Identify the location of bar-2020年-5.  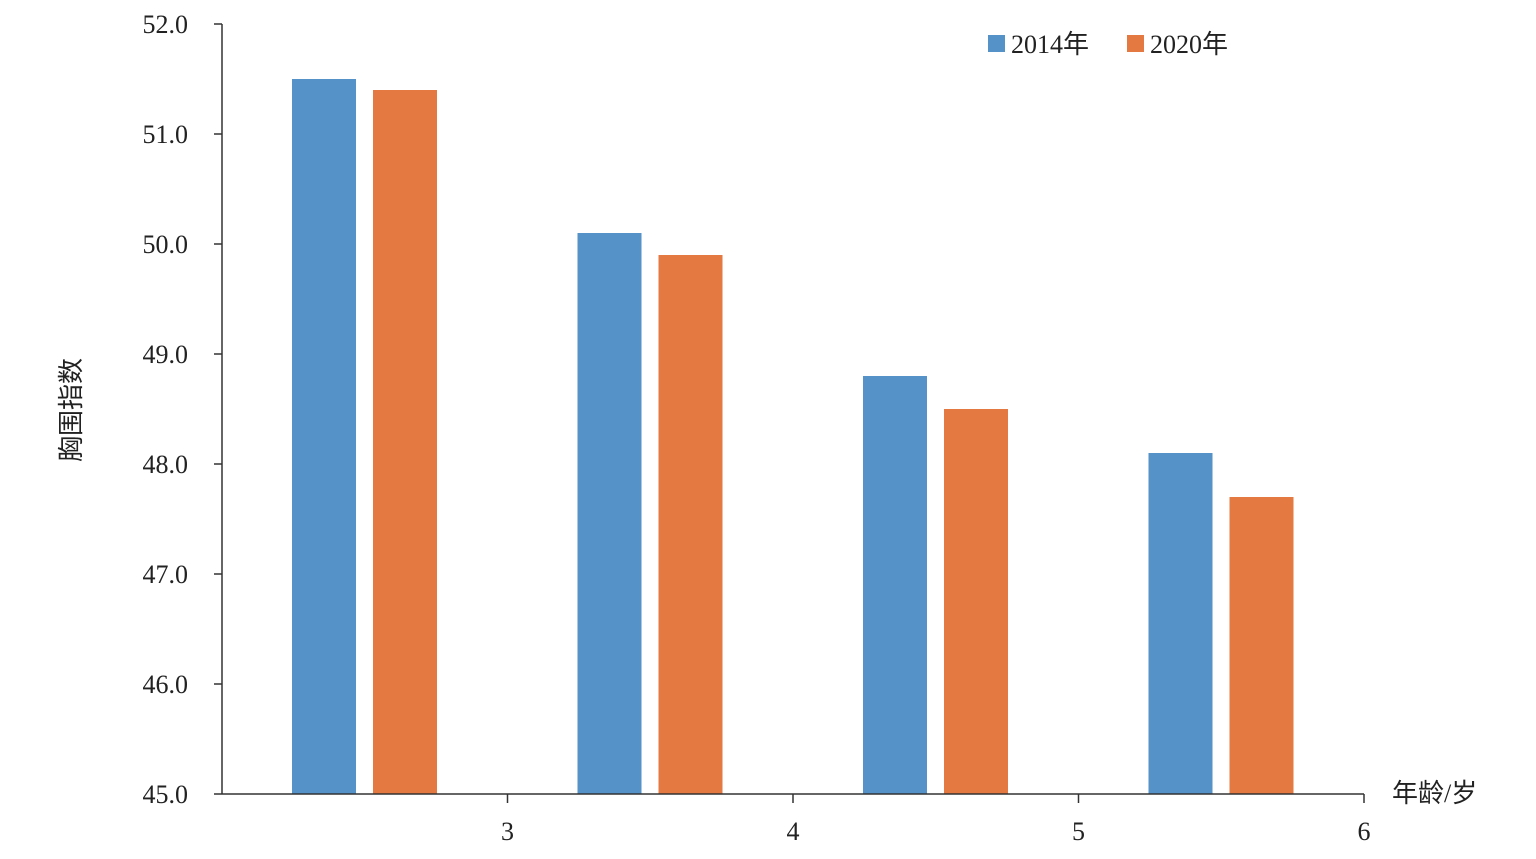
(976, 601).